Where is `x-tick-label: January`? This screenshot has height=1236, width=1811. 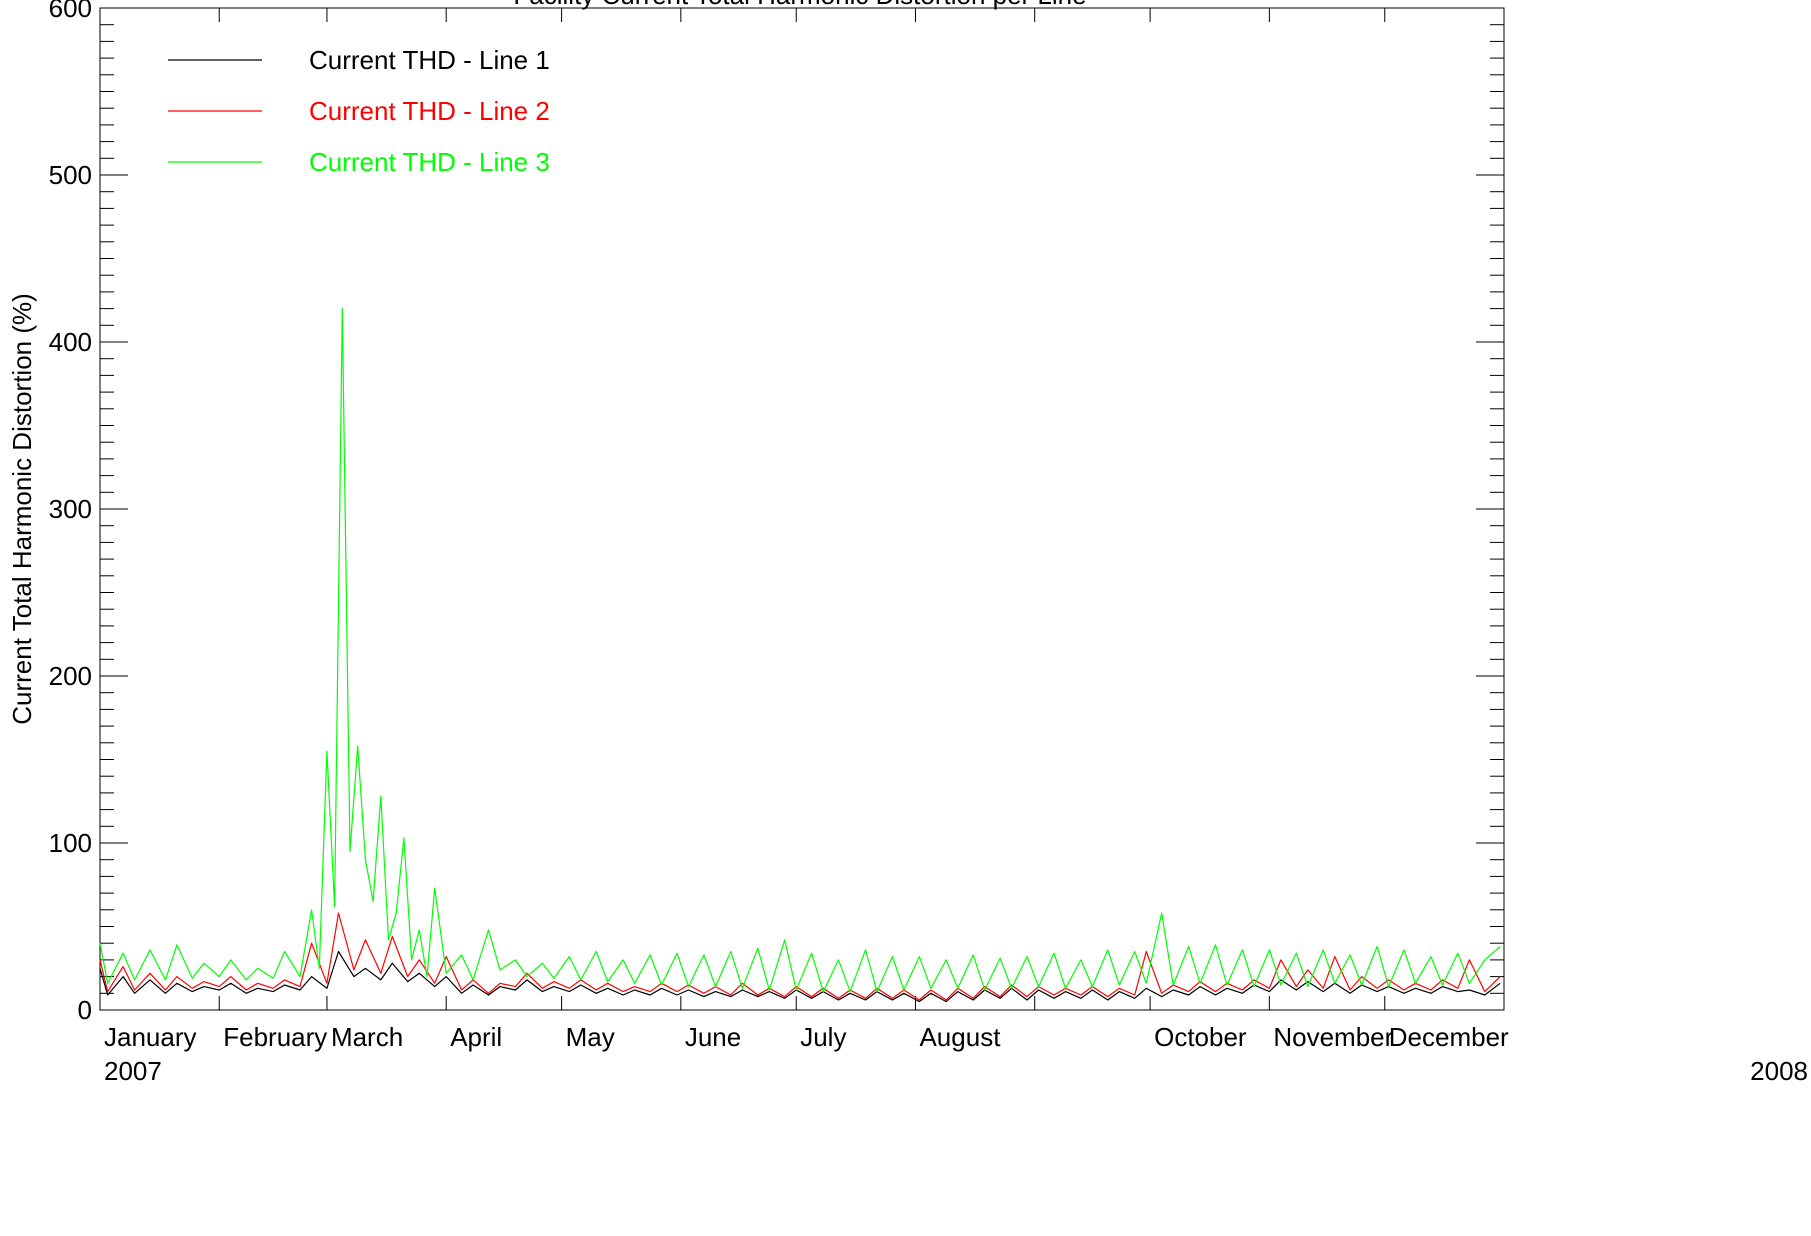
x-tick-label: January is located at coordinates (150, 1037).